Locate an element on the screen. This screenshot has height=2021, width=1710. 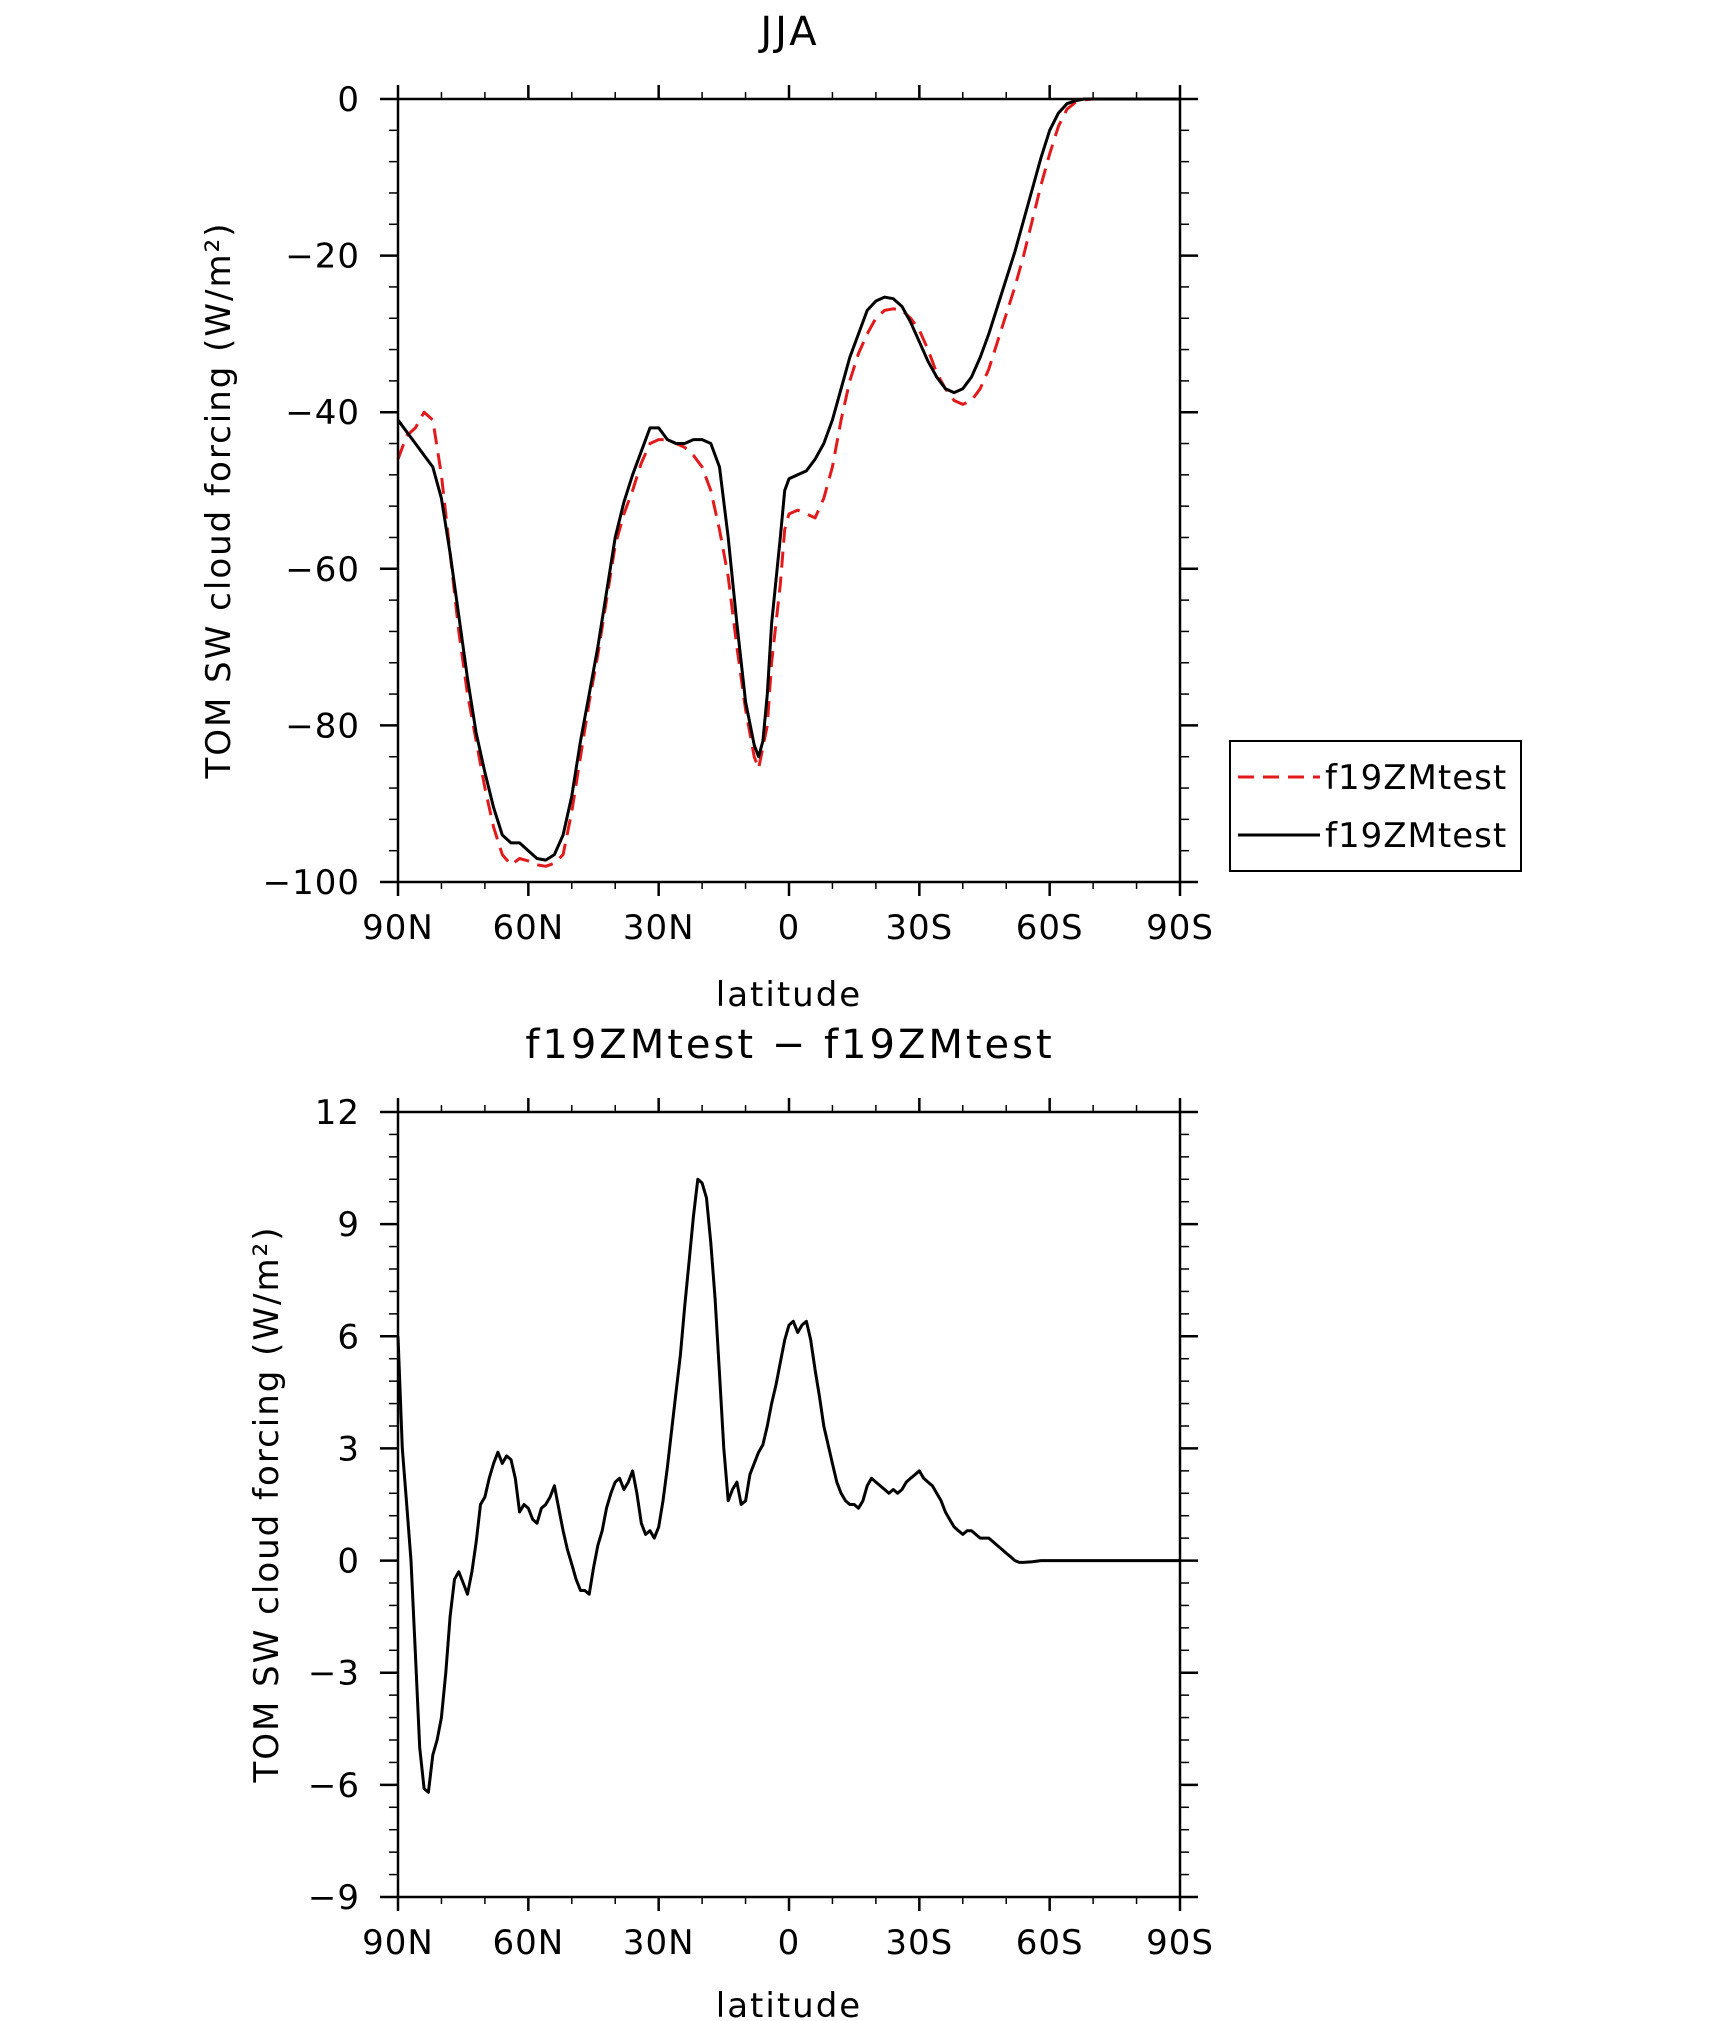
panel-top-xlabel: latitude is located at coordinates (789, 995).